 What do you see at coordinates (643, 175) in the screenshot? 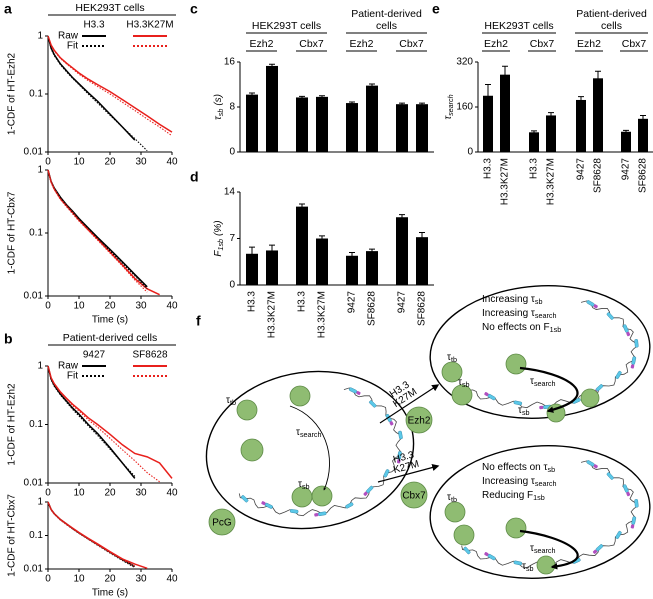
I see `x-tick-label: SF8628` at bounding box center [643, 175].